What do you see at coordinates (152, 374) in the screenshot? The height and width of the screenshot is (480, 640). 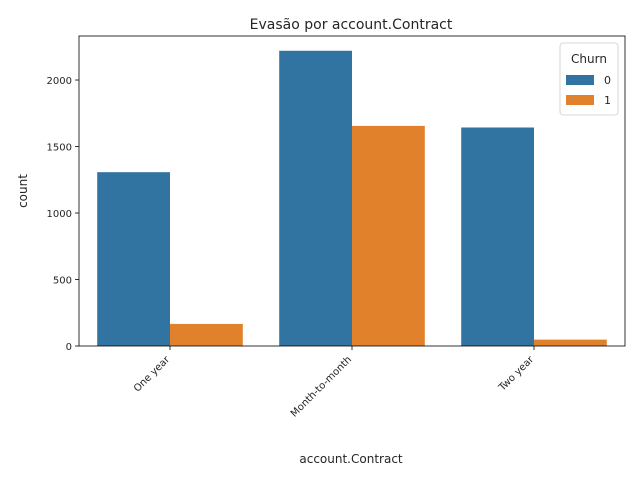 I see `x-tick-label: One year` at bounding box center [152, 374].